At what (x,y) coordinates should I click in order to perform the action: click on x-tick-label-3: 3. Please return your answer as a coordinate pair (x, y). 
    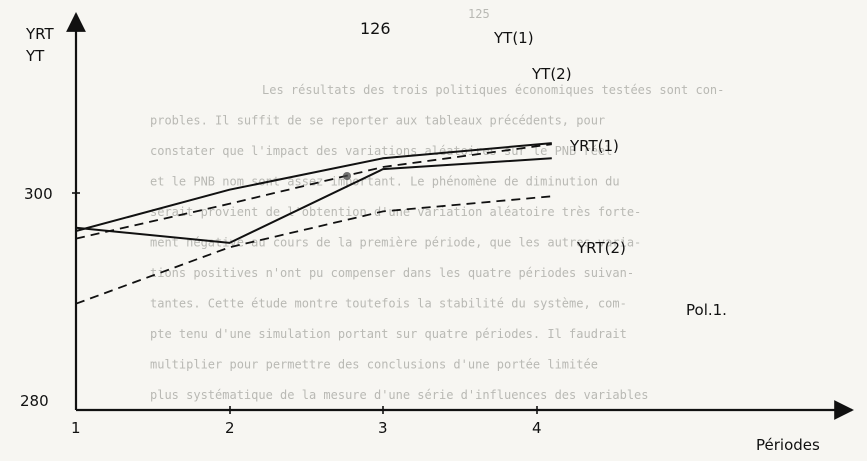
    Looking at the image, I should click on (383, 428).